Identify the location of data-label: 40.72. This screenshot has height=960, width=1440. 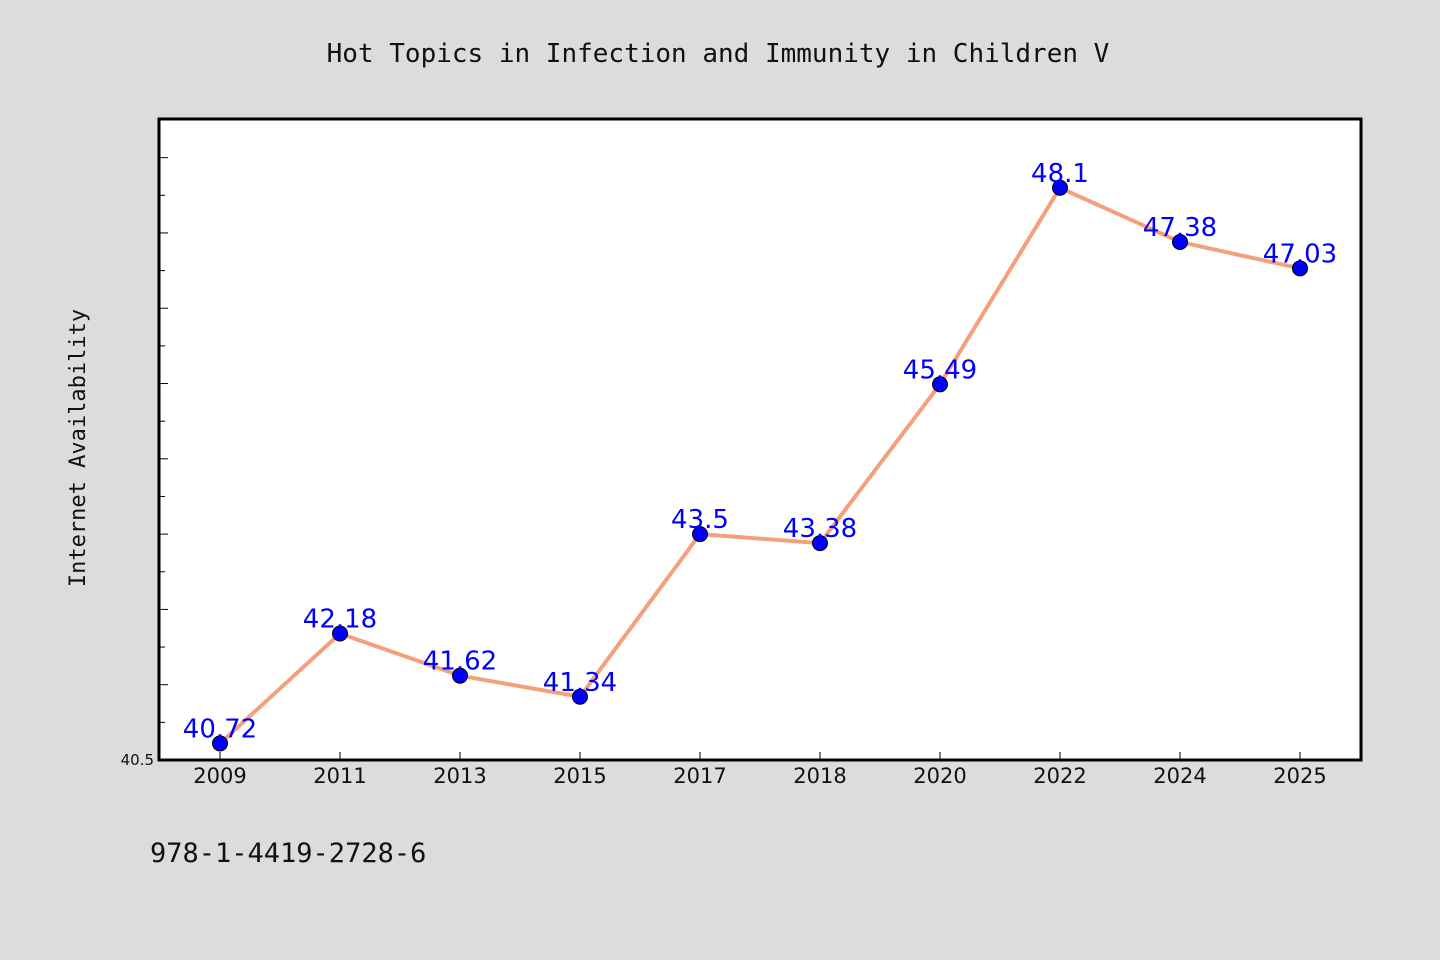
(220, 729).